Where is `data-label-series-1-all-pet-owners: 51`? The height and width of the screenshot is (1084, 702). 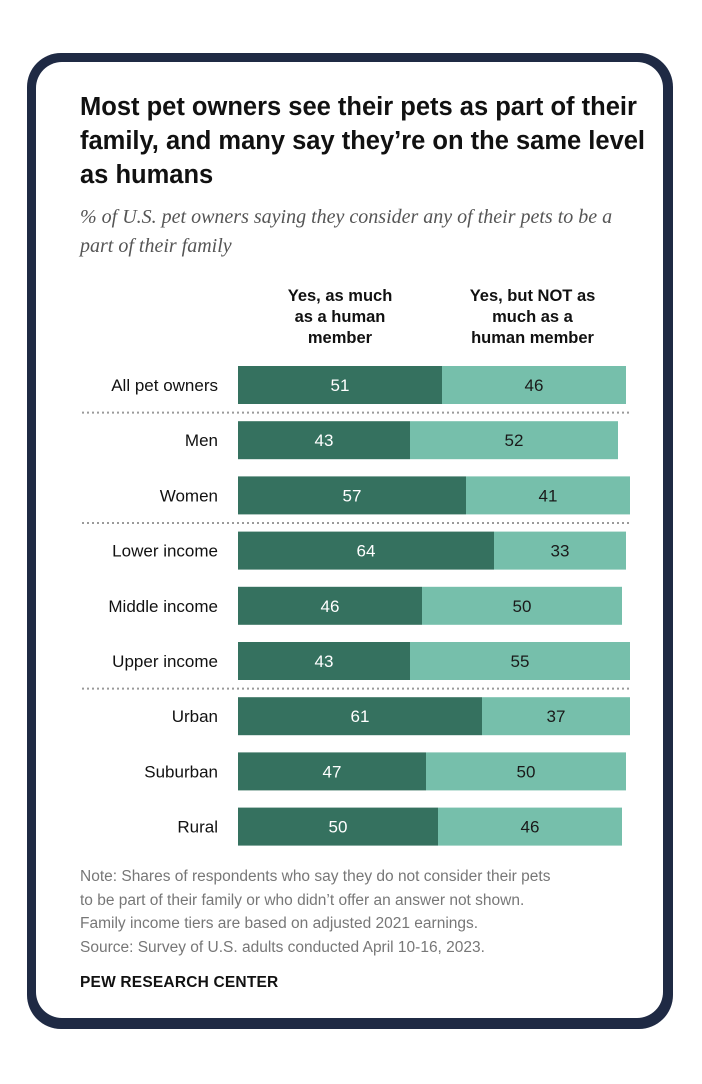
data-label-series-1-all-pet-owners: 51 is located at coordinates (340, 385).